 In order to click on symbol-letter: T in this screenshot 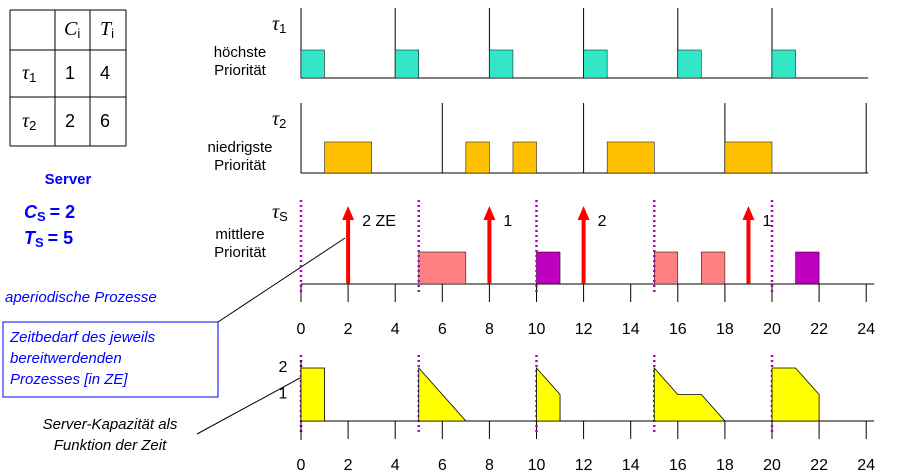, I will do `click(106, 29)`.